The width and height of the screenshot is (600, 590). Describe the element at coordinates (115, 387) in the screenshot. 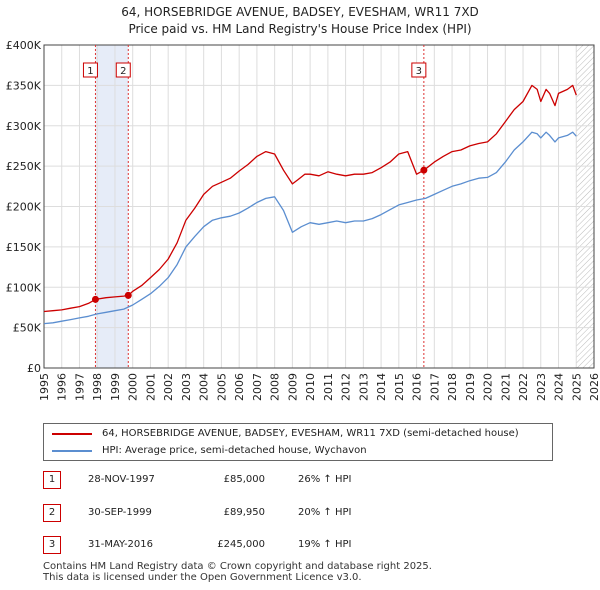

I see `x-tick-label: 1999` at that location.